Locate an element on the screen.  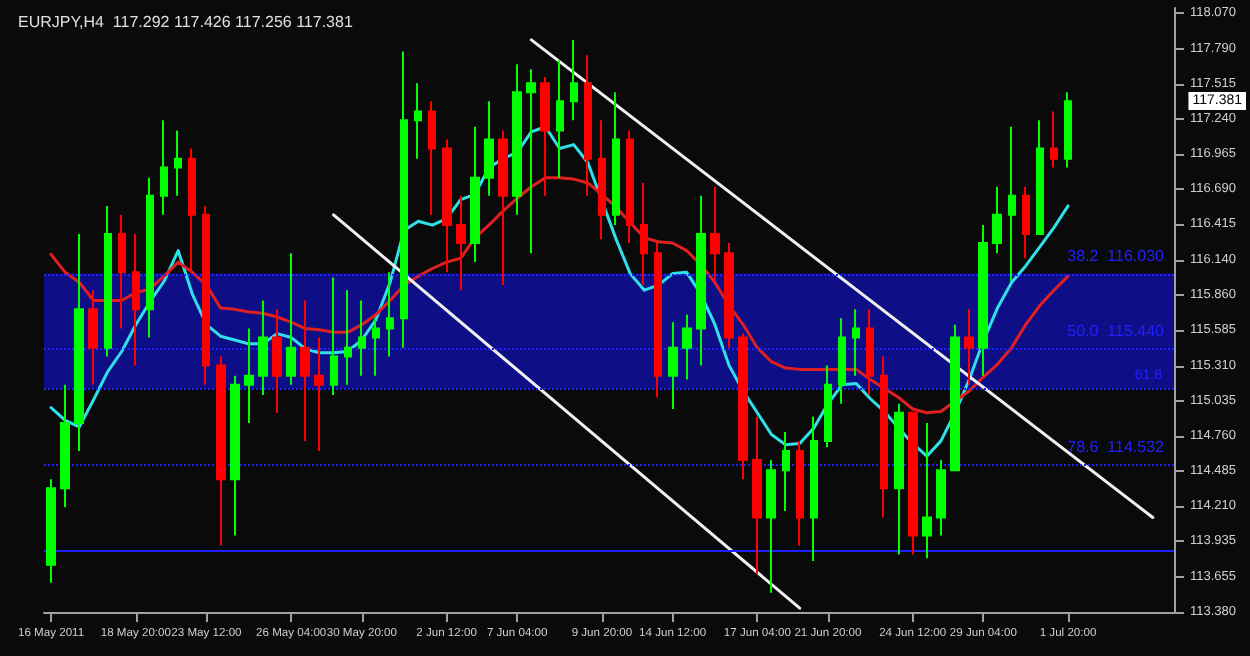
ref-line-label: 50.0 115.440 is located at coordinates (1116, 330).